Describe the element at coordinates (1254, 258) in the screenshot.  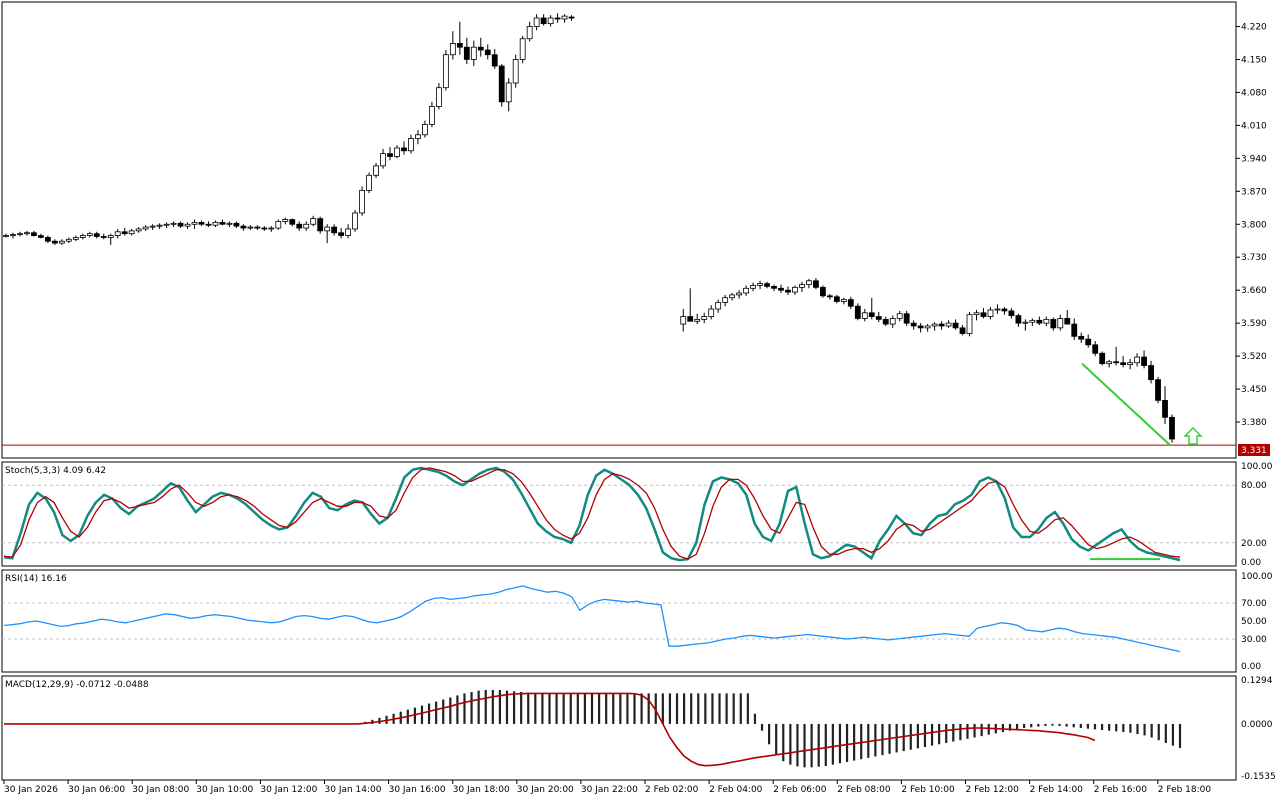
I see `price-tick-label: 3.730` at that location.